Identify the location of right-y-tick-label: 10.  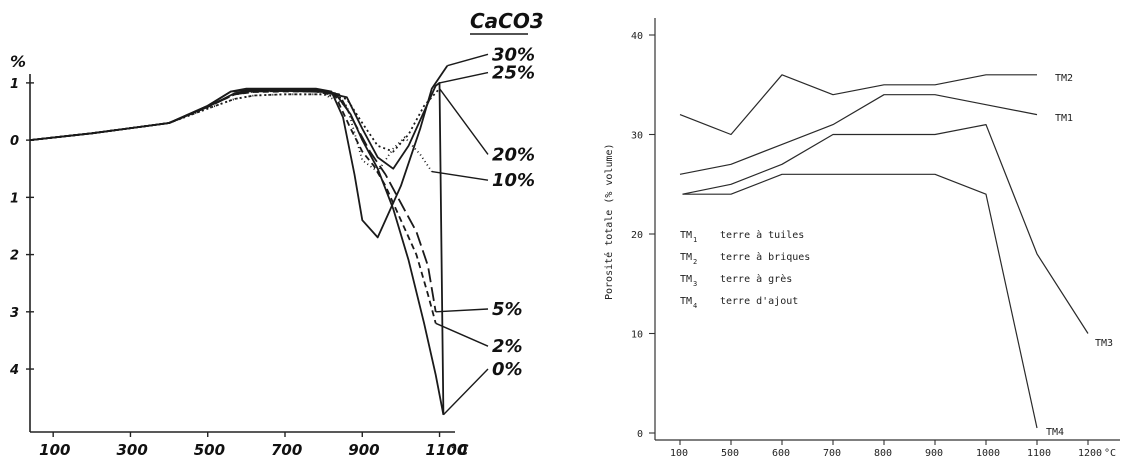
(637, 335).